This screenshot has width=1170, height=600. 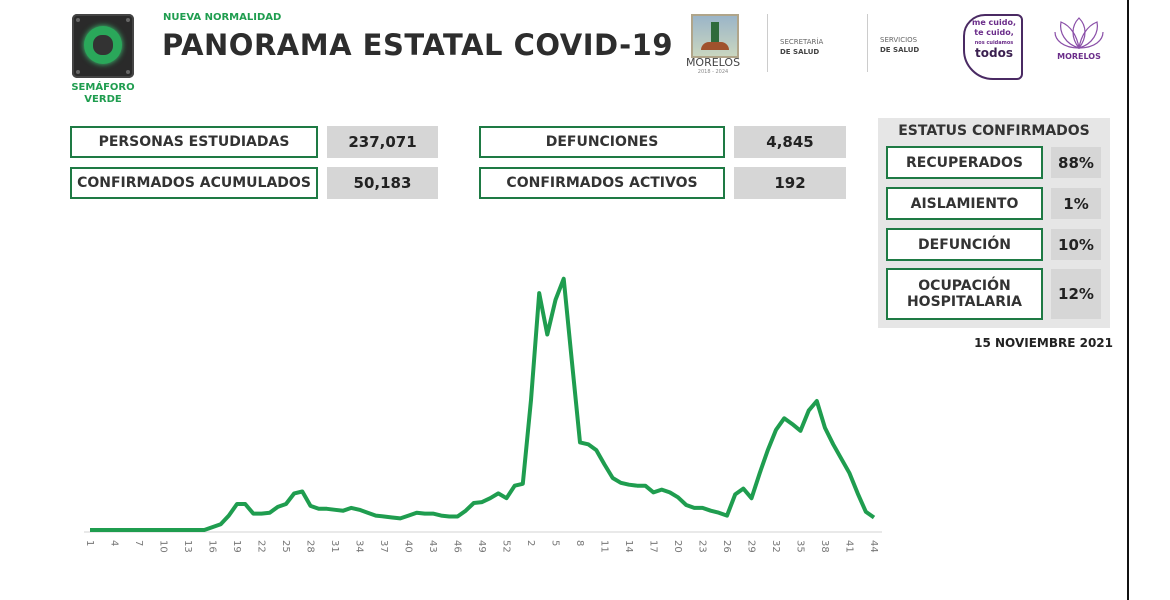 What do you see at coordinates (790, 142) in the screenshot?
I see `stat-value-defunciones: 4,845` at bounding box center [790, 142].